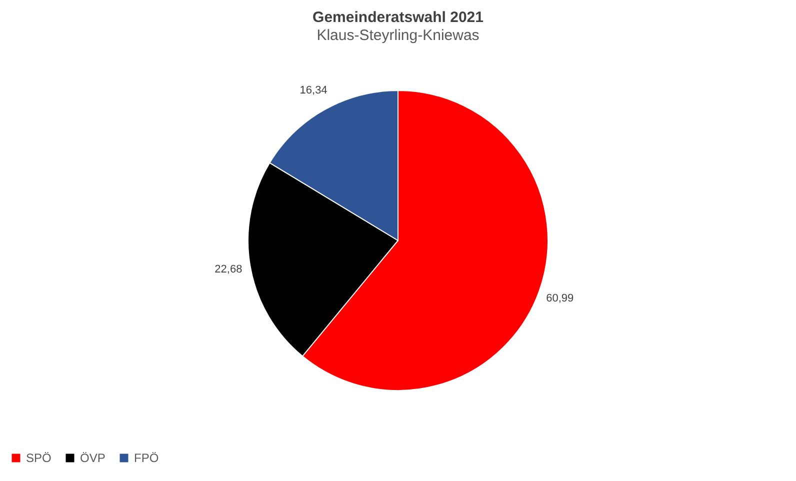  What do you see at coordinates (314, 90) in the screenshot?
I see `data-label: 16,34` at bounding box center [314, 90].